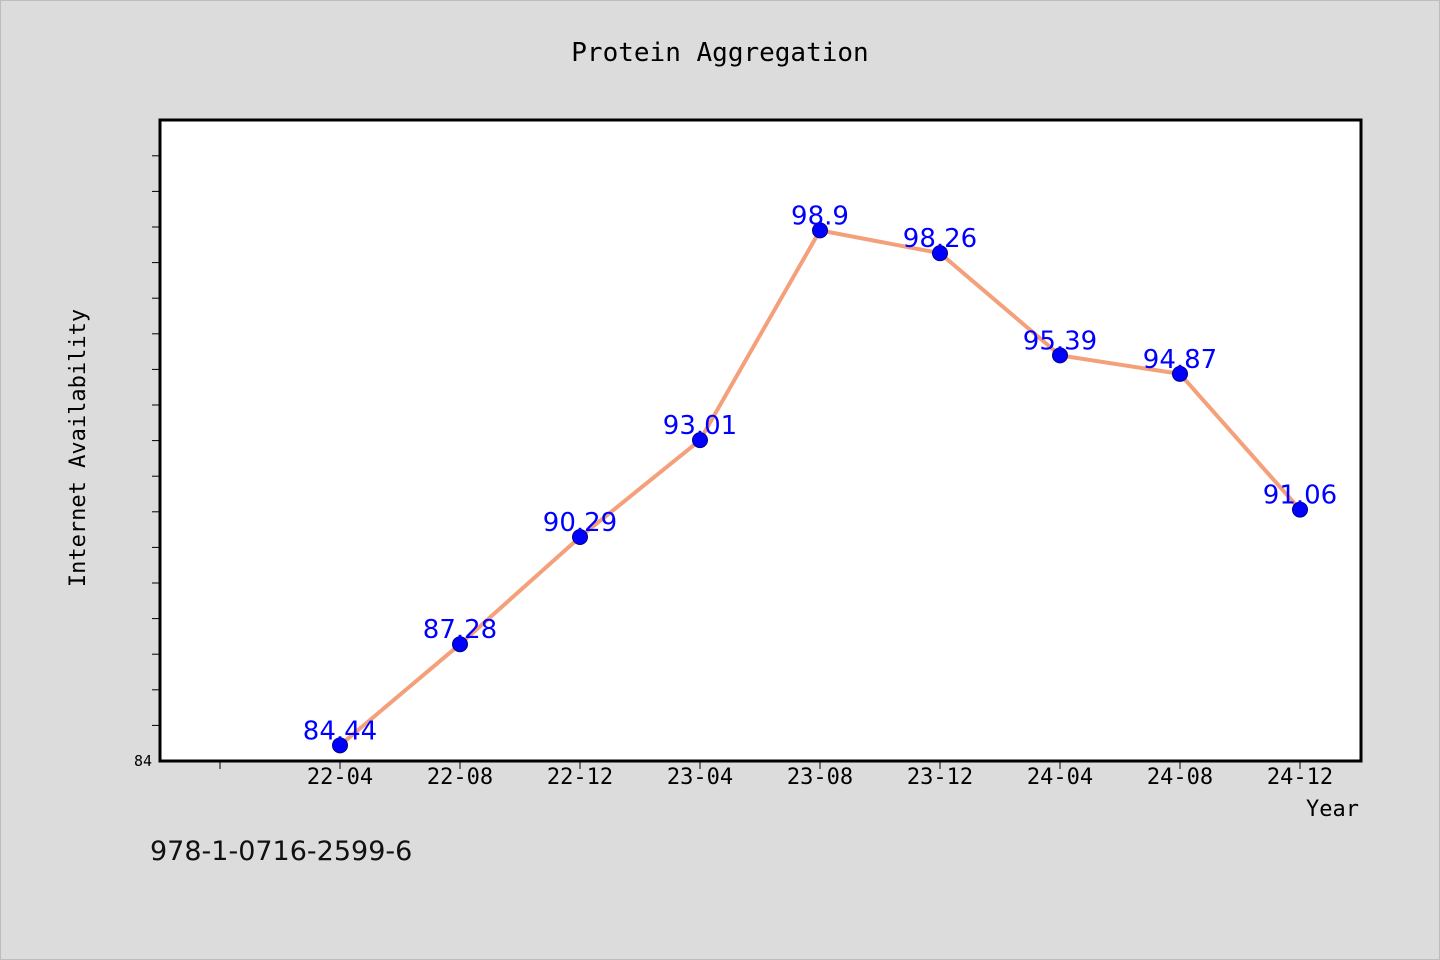  I want to click on x-tick-label: 23-08, so click(820, 777).